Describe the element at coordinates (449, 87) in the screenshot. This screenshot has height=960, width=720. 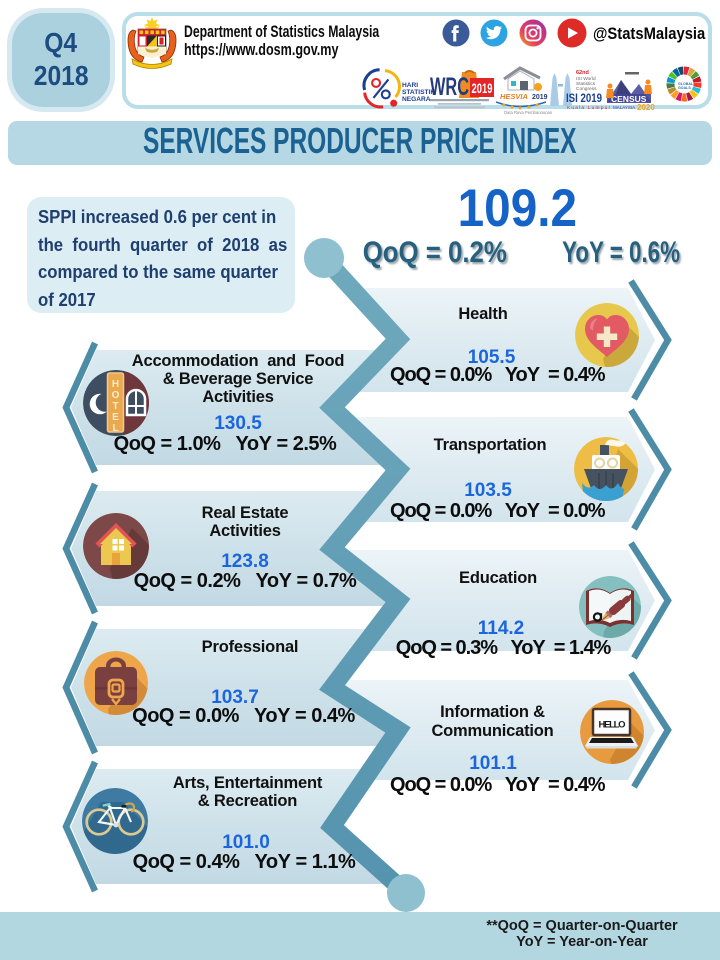
I see `svg-text: WRC` at that location.